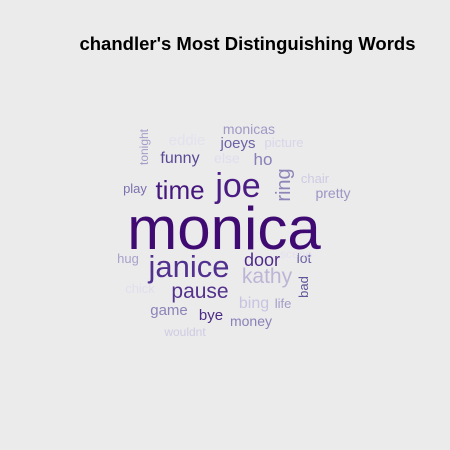  What do you see at coordinates (224, 228) in the screenshot?
I see `word: monica` at bounding box center [224, 228].